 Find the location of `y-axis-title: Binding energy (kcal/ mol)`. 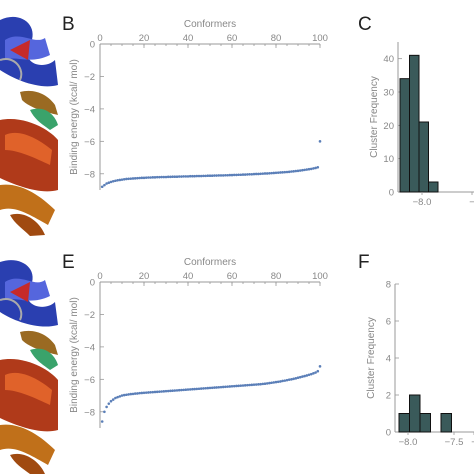

y-axis-title: Binding energy (kcal/ mol) is located at coordinates (74, 117).